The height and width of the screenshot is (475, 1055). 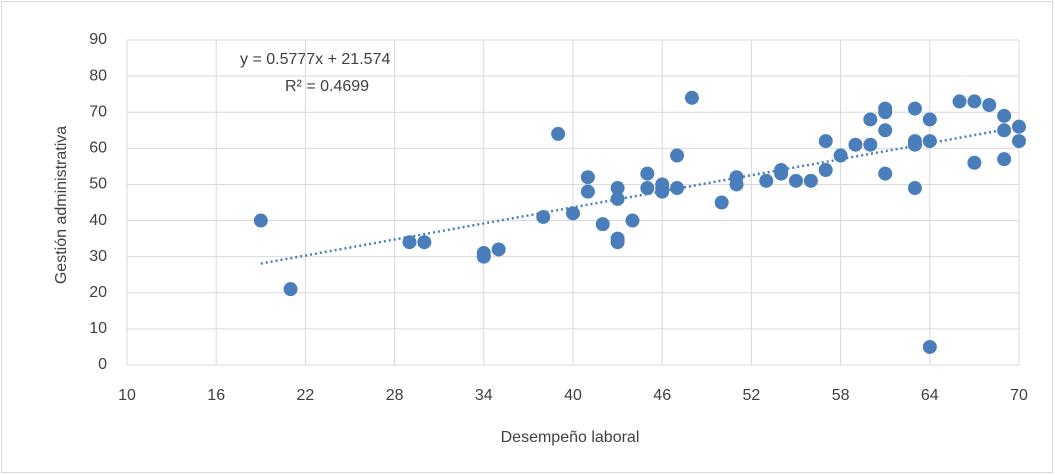 I want to click on x-tick-label: 28, so click(x=395, y=395).